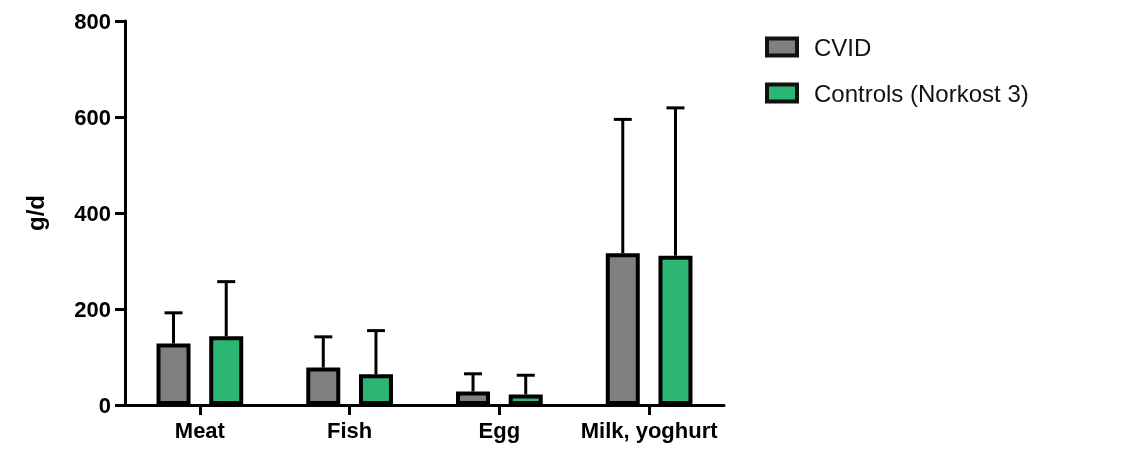  I want to click on y-tick-label: 200, so click(92, 309).